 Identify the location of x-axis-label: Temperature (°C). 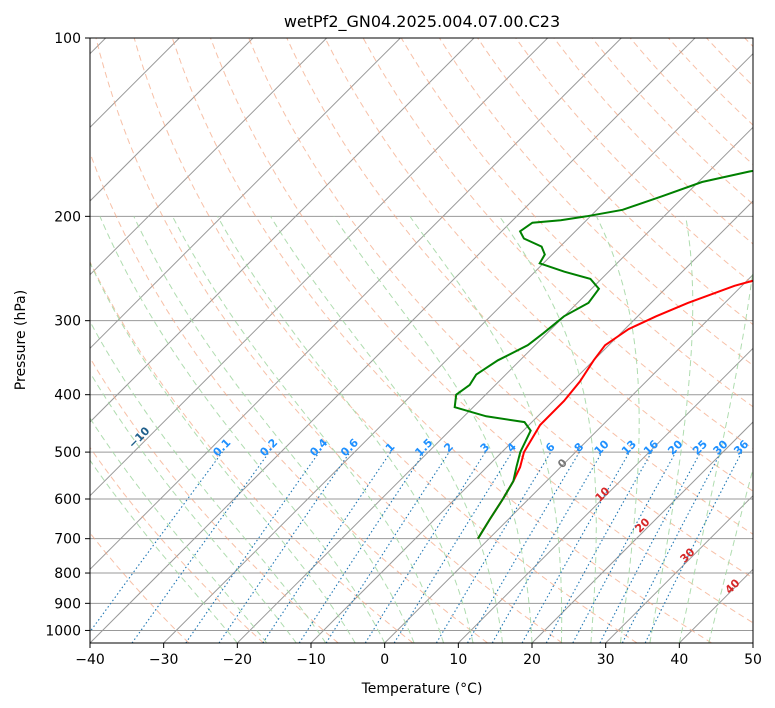
(422, 689).